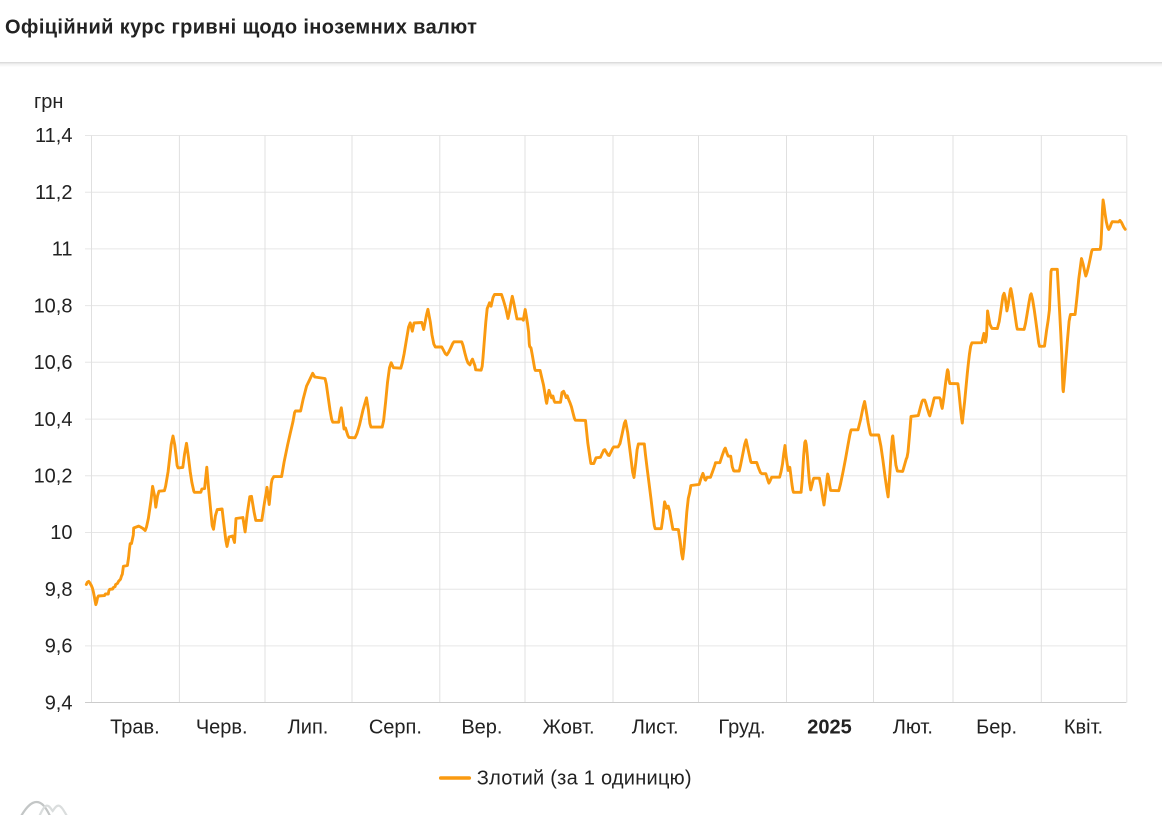 This screenshot has height=820, width=1162. Describe the element at coordinates (62, 250) in the screenshot. I see `svg-text: 11` at that location.